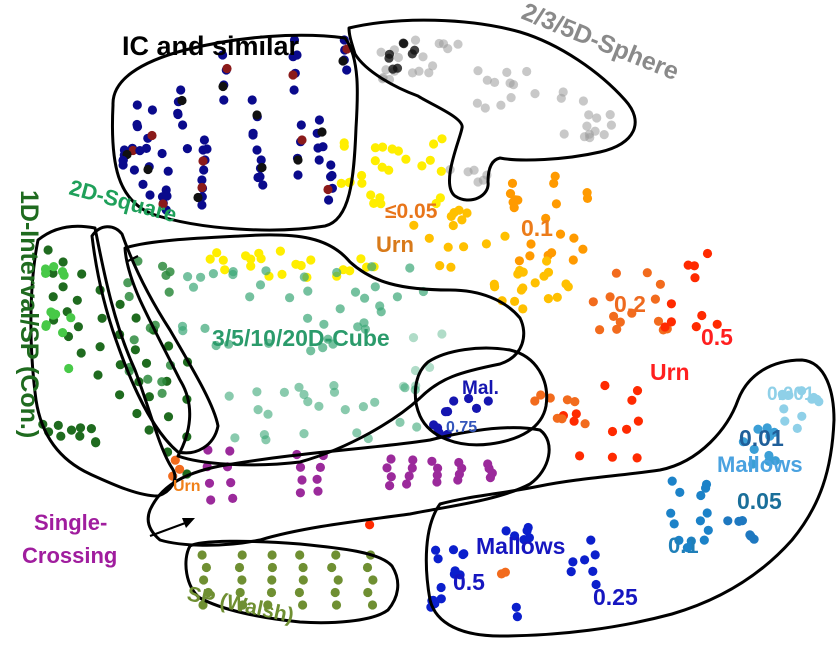 This screenshot has width=839, height=655. I want to click on label-mallows-001: 0.001, so click(791, 394).